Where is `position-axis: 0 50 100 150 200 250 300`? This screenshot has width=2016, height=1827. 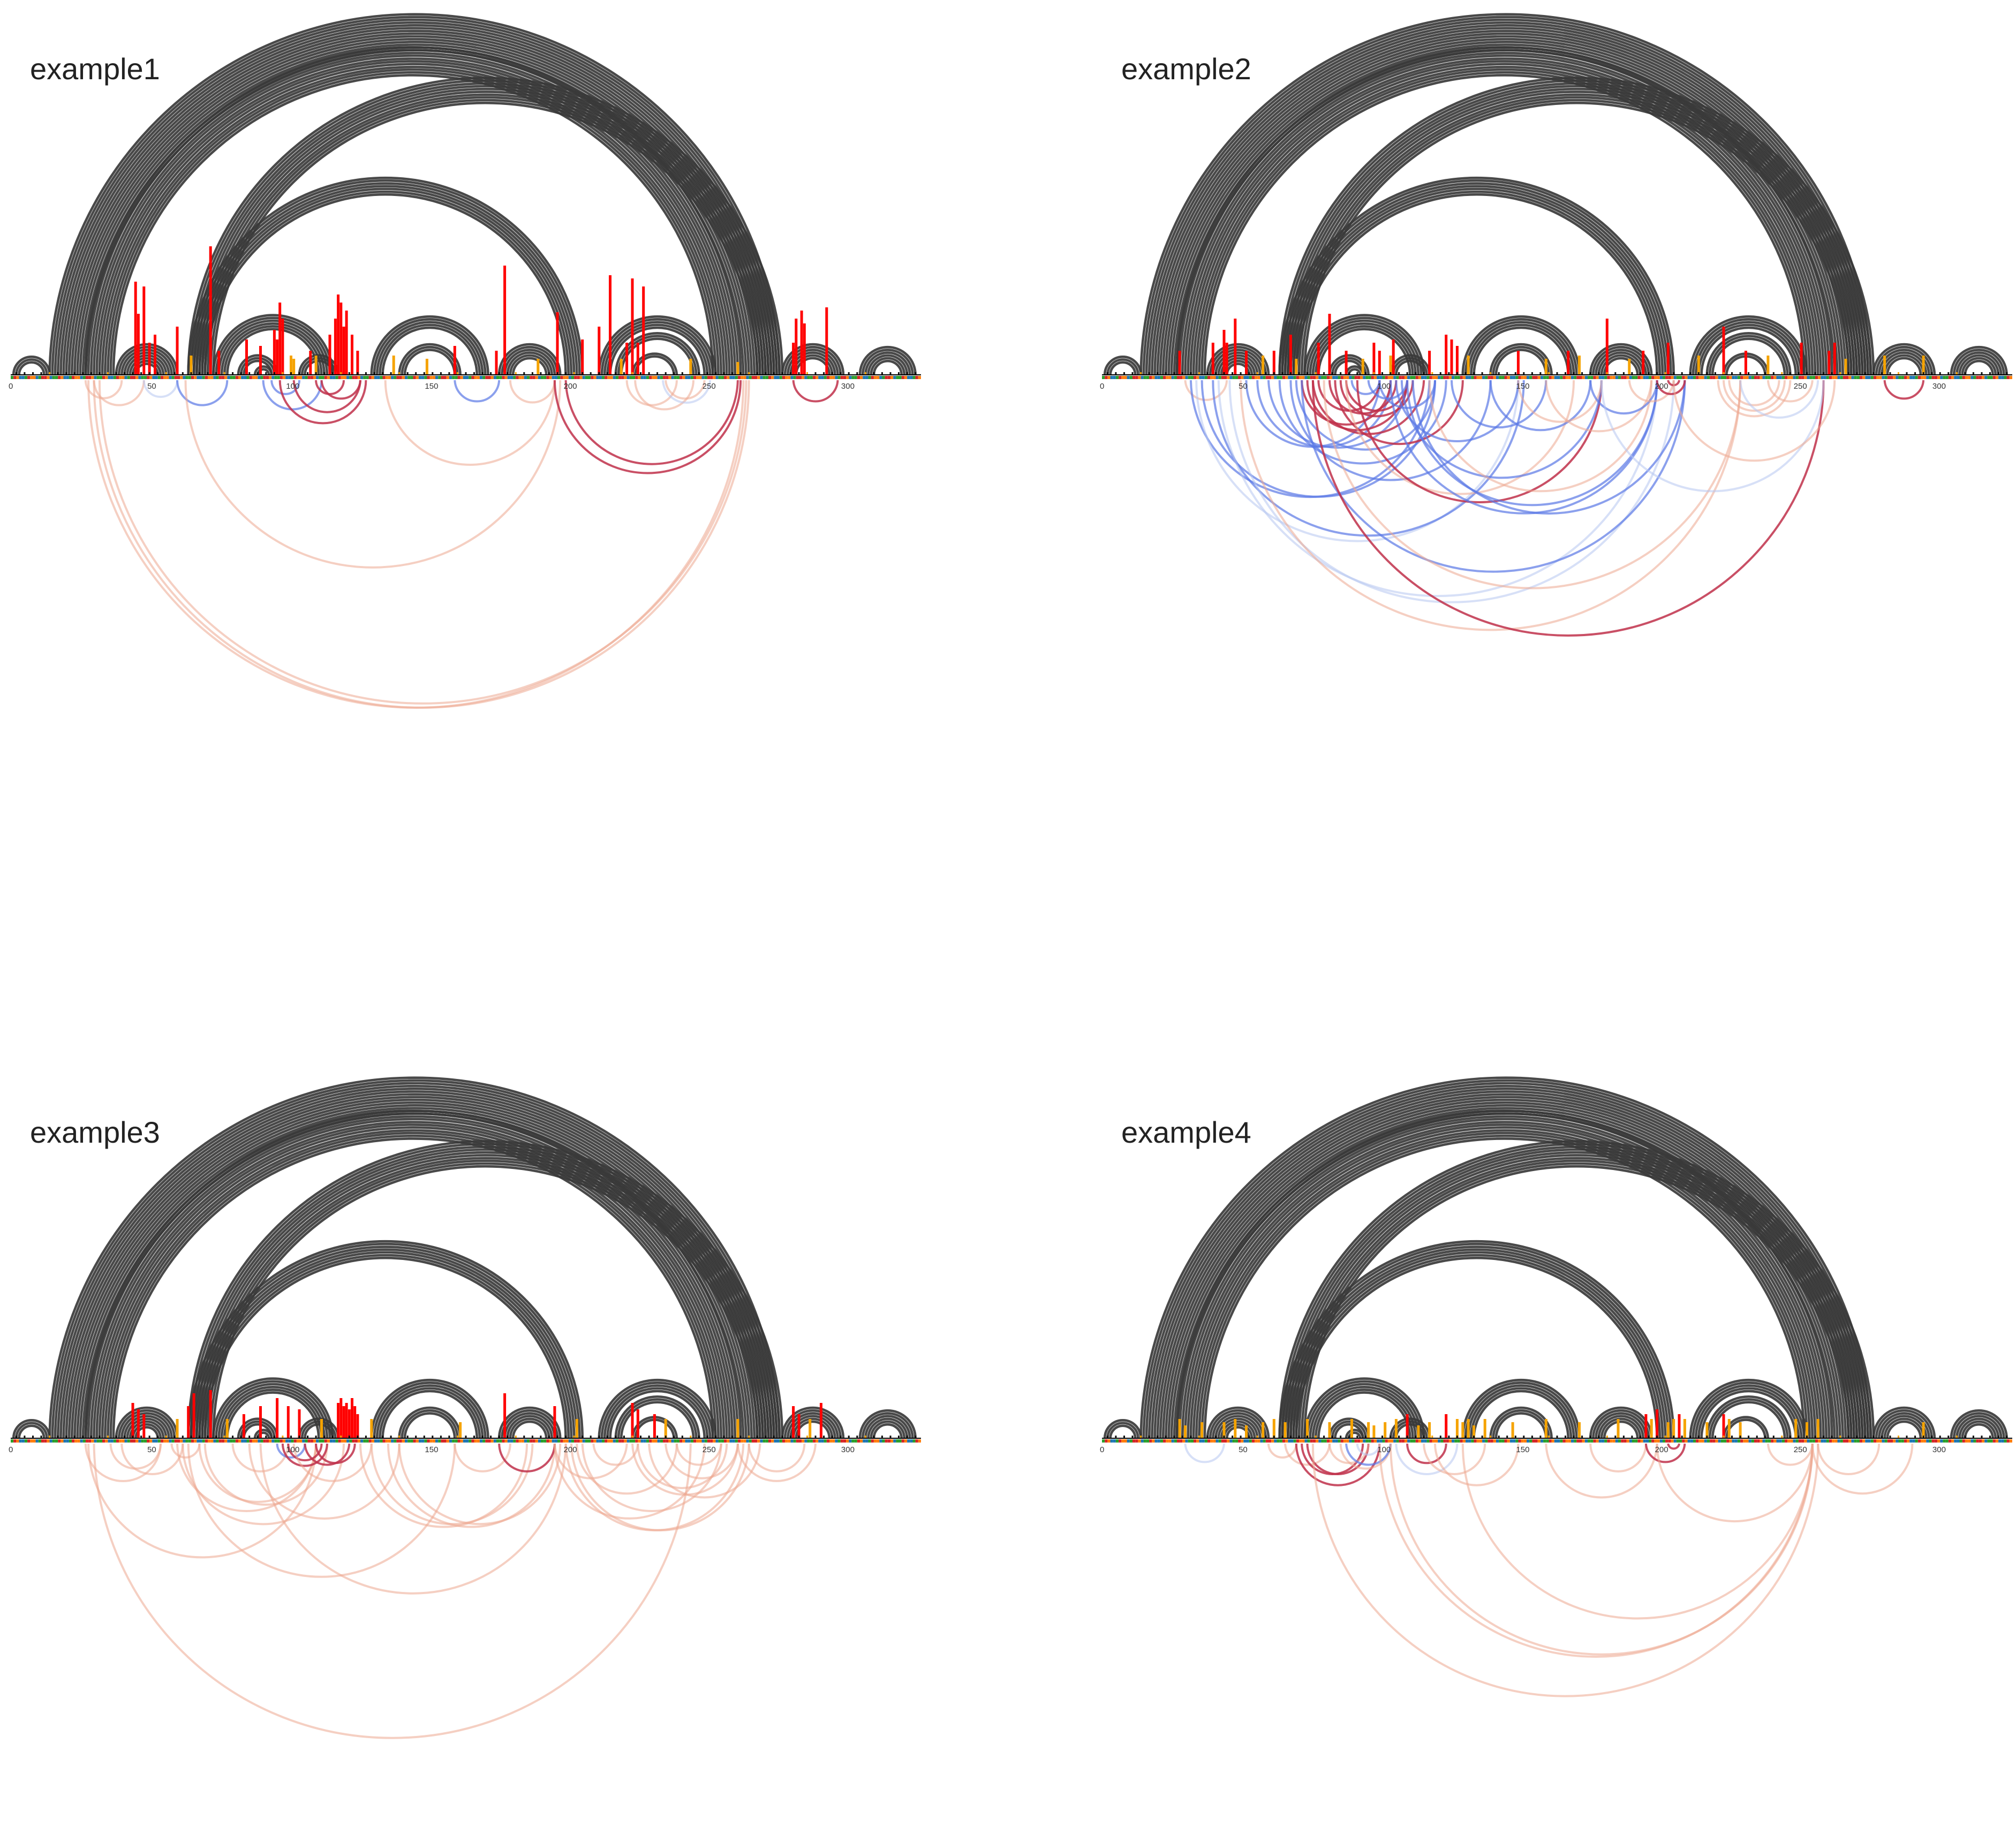
position-axis: 0 50 100 150 200 250 300 is located at coordinates (1523, 387).